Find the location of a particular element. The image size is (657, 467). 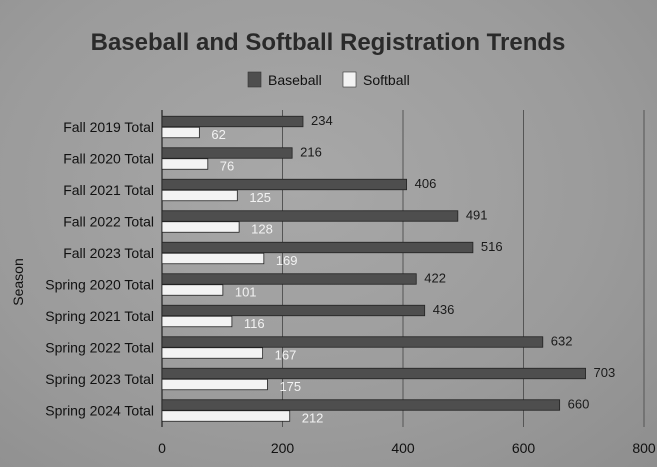

data-label-baseball: 491 is located at coordinates (477, 214).